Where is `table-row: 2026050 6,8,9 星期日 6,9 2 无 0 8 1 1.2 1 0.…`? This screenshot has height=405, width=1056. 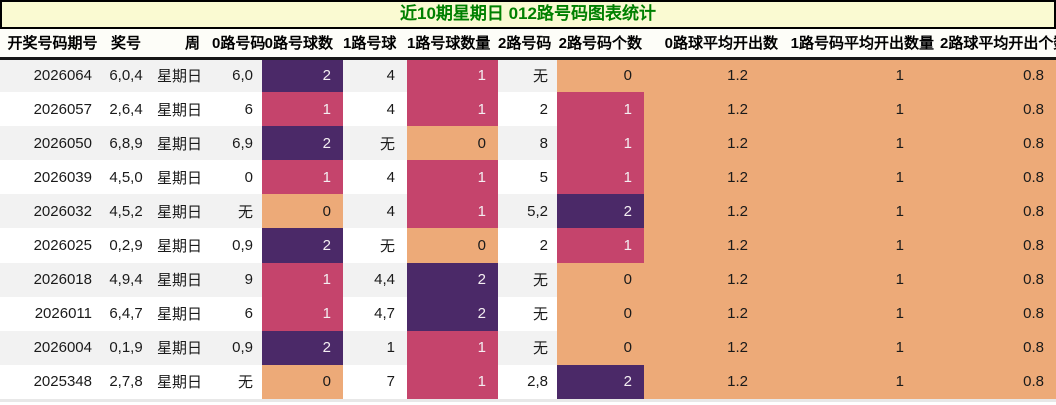
table-row: 2026050 6,8,9 星期日 6,9 2 无 0 8 1 1.2 1 0.… is located at coordinates (528, 143).